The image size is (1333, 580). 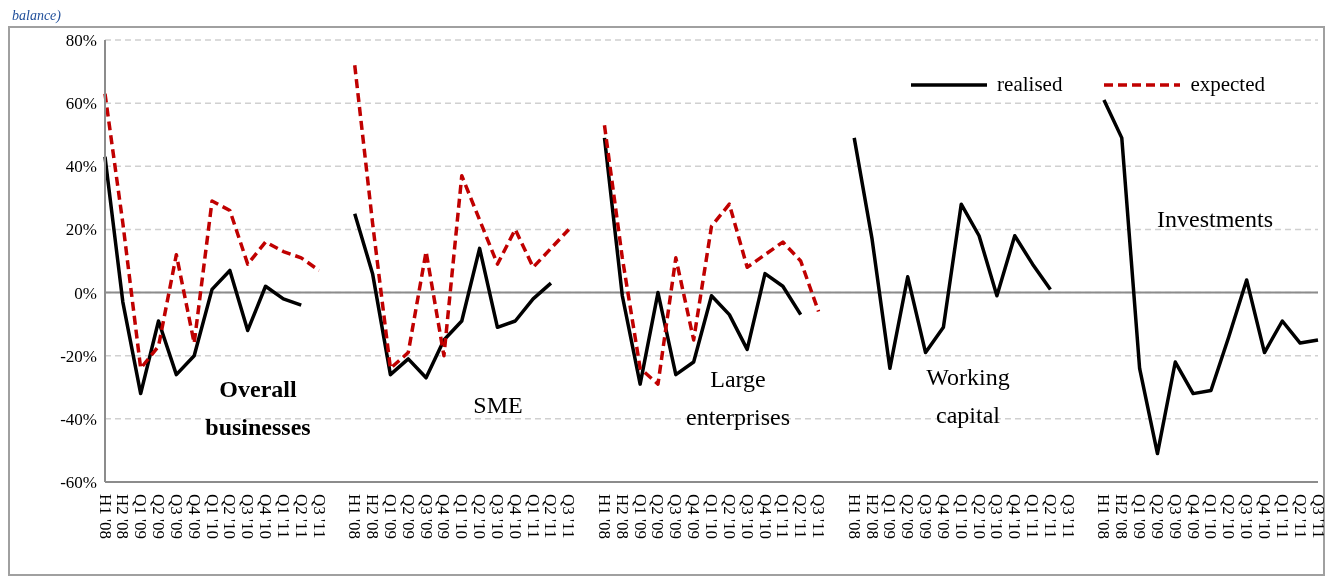 What do you see at coordinates (81, 41) in the screenshot?
I see `y-tick-label: 80%` at bounding box center [81, 41].